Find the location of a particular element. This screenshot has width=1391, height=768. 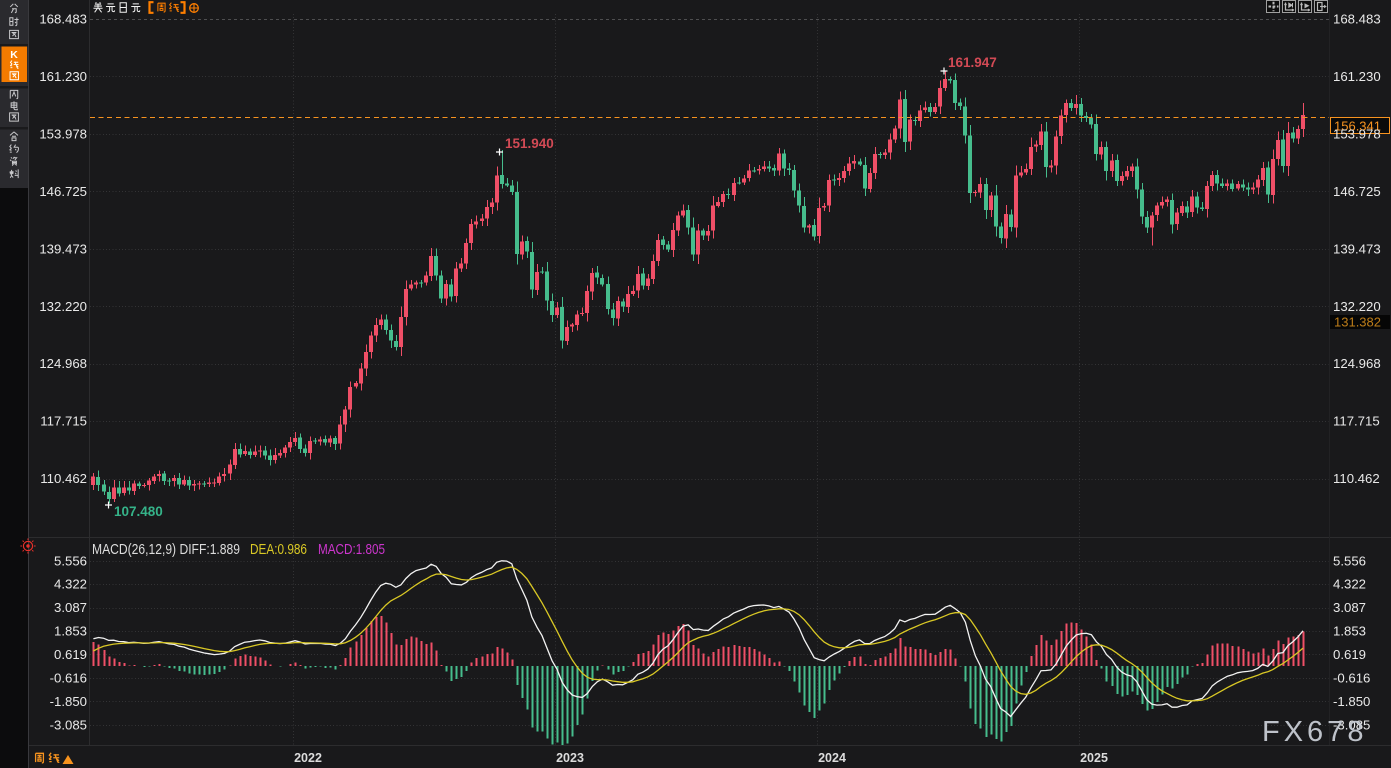

svg-text: 107.480 is located at coordinates (138, 511).